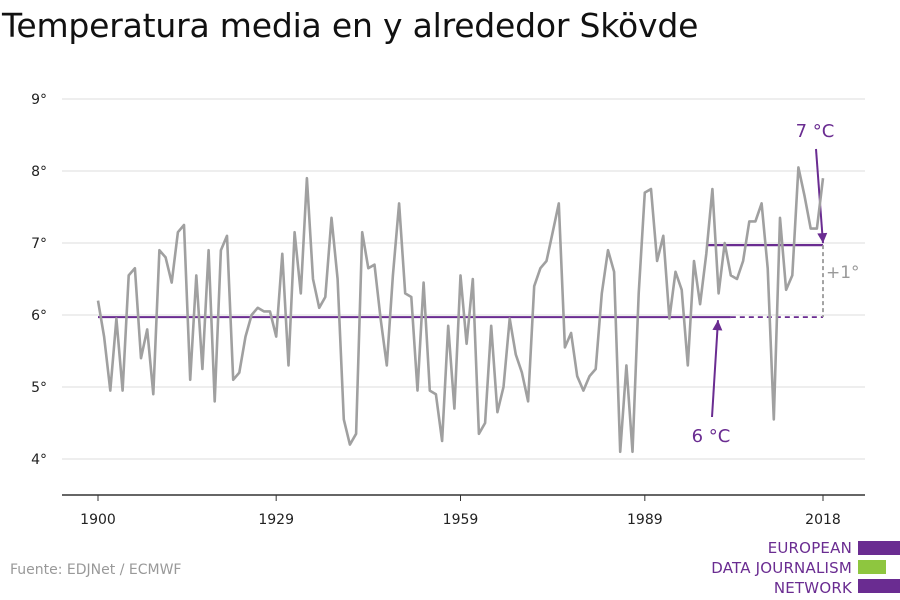 The height and width of the screenshot is (600, 900). I want to click on y-axis: 4° 5° 6° 7° 8° 9°, so click(39, 280).